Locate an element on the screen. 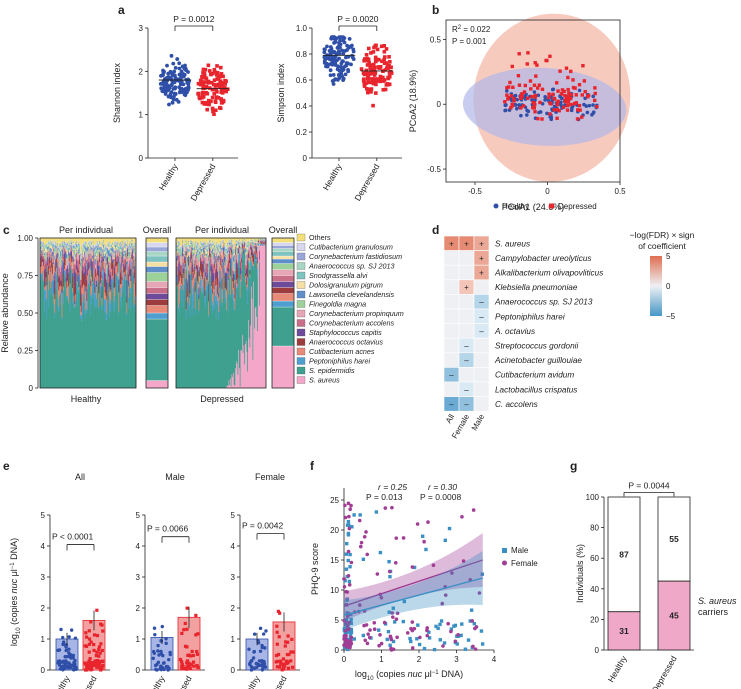 The height and width of the screenshot is (689, 741). legend-entry: S. epidermidis is located at coordinates (332, 370).